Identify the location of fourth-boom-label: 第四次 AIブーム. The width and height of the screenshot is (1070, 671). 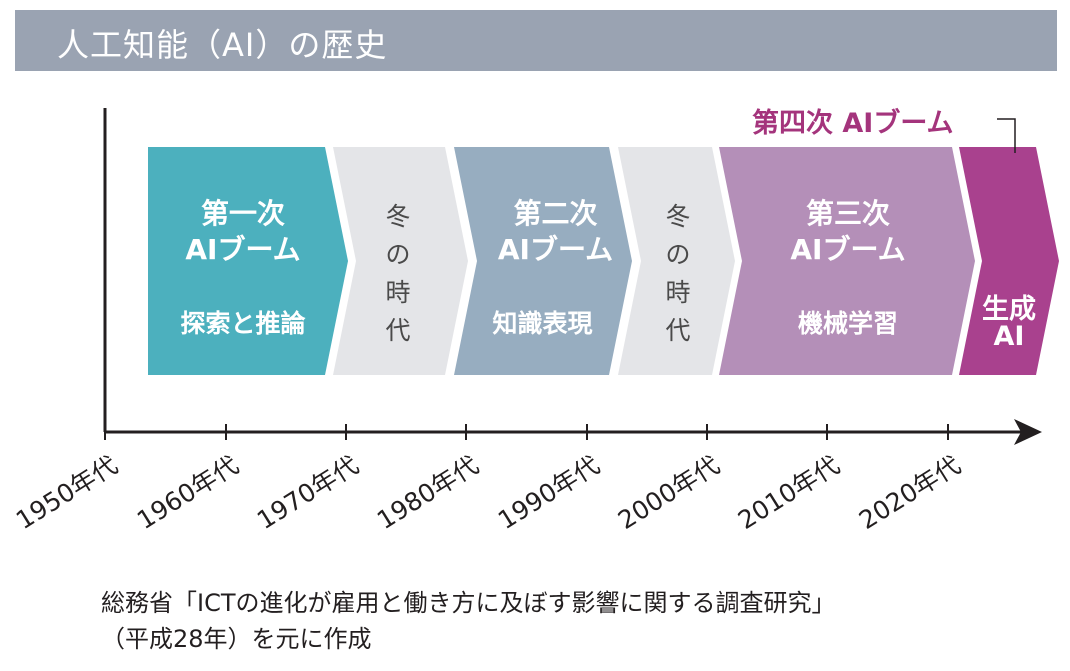
(853, 123).